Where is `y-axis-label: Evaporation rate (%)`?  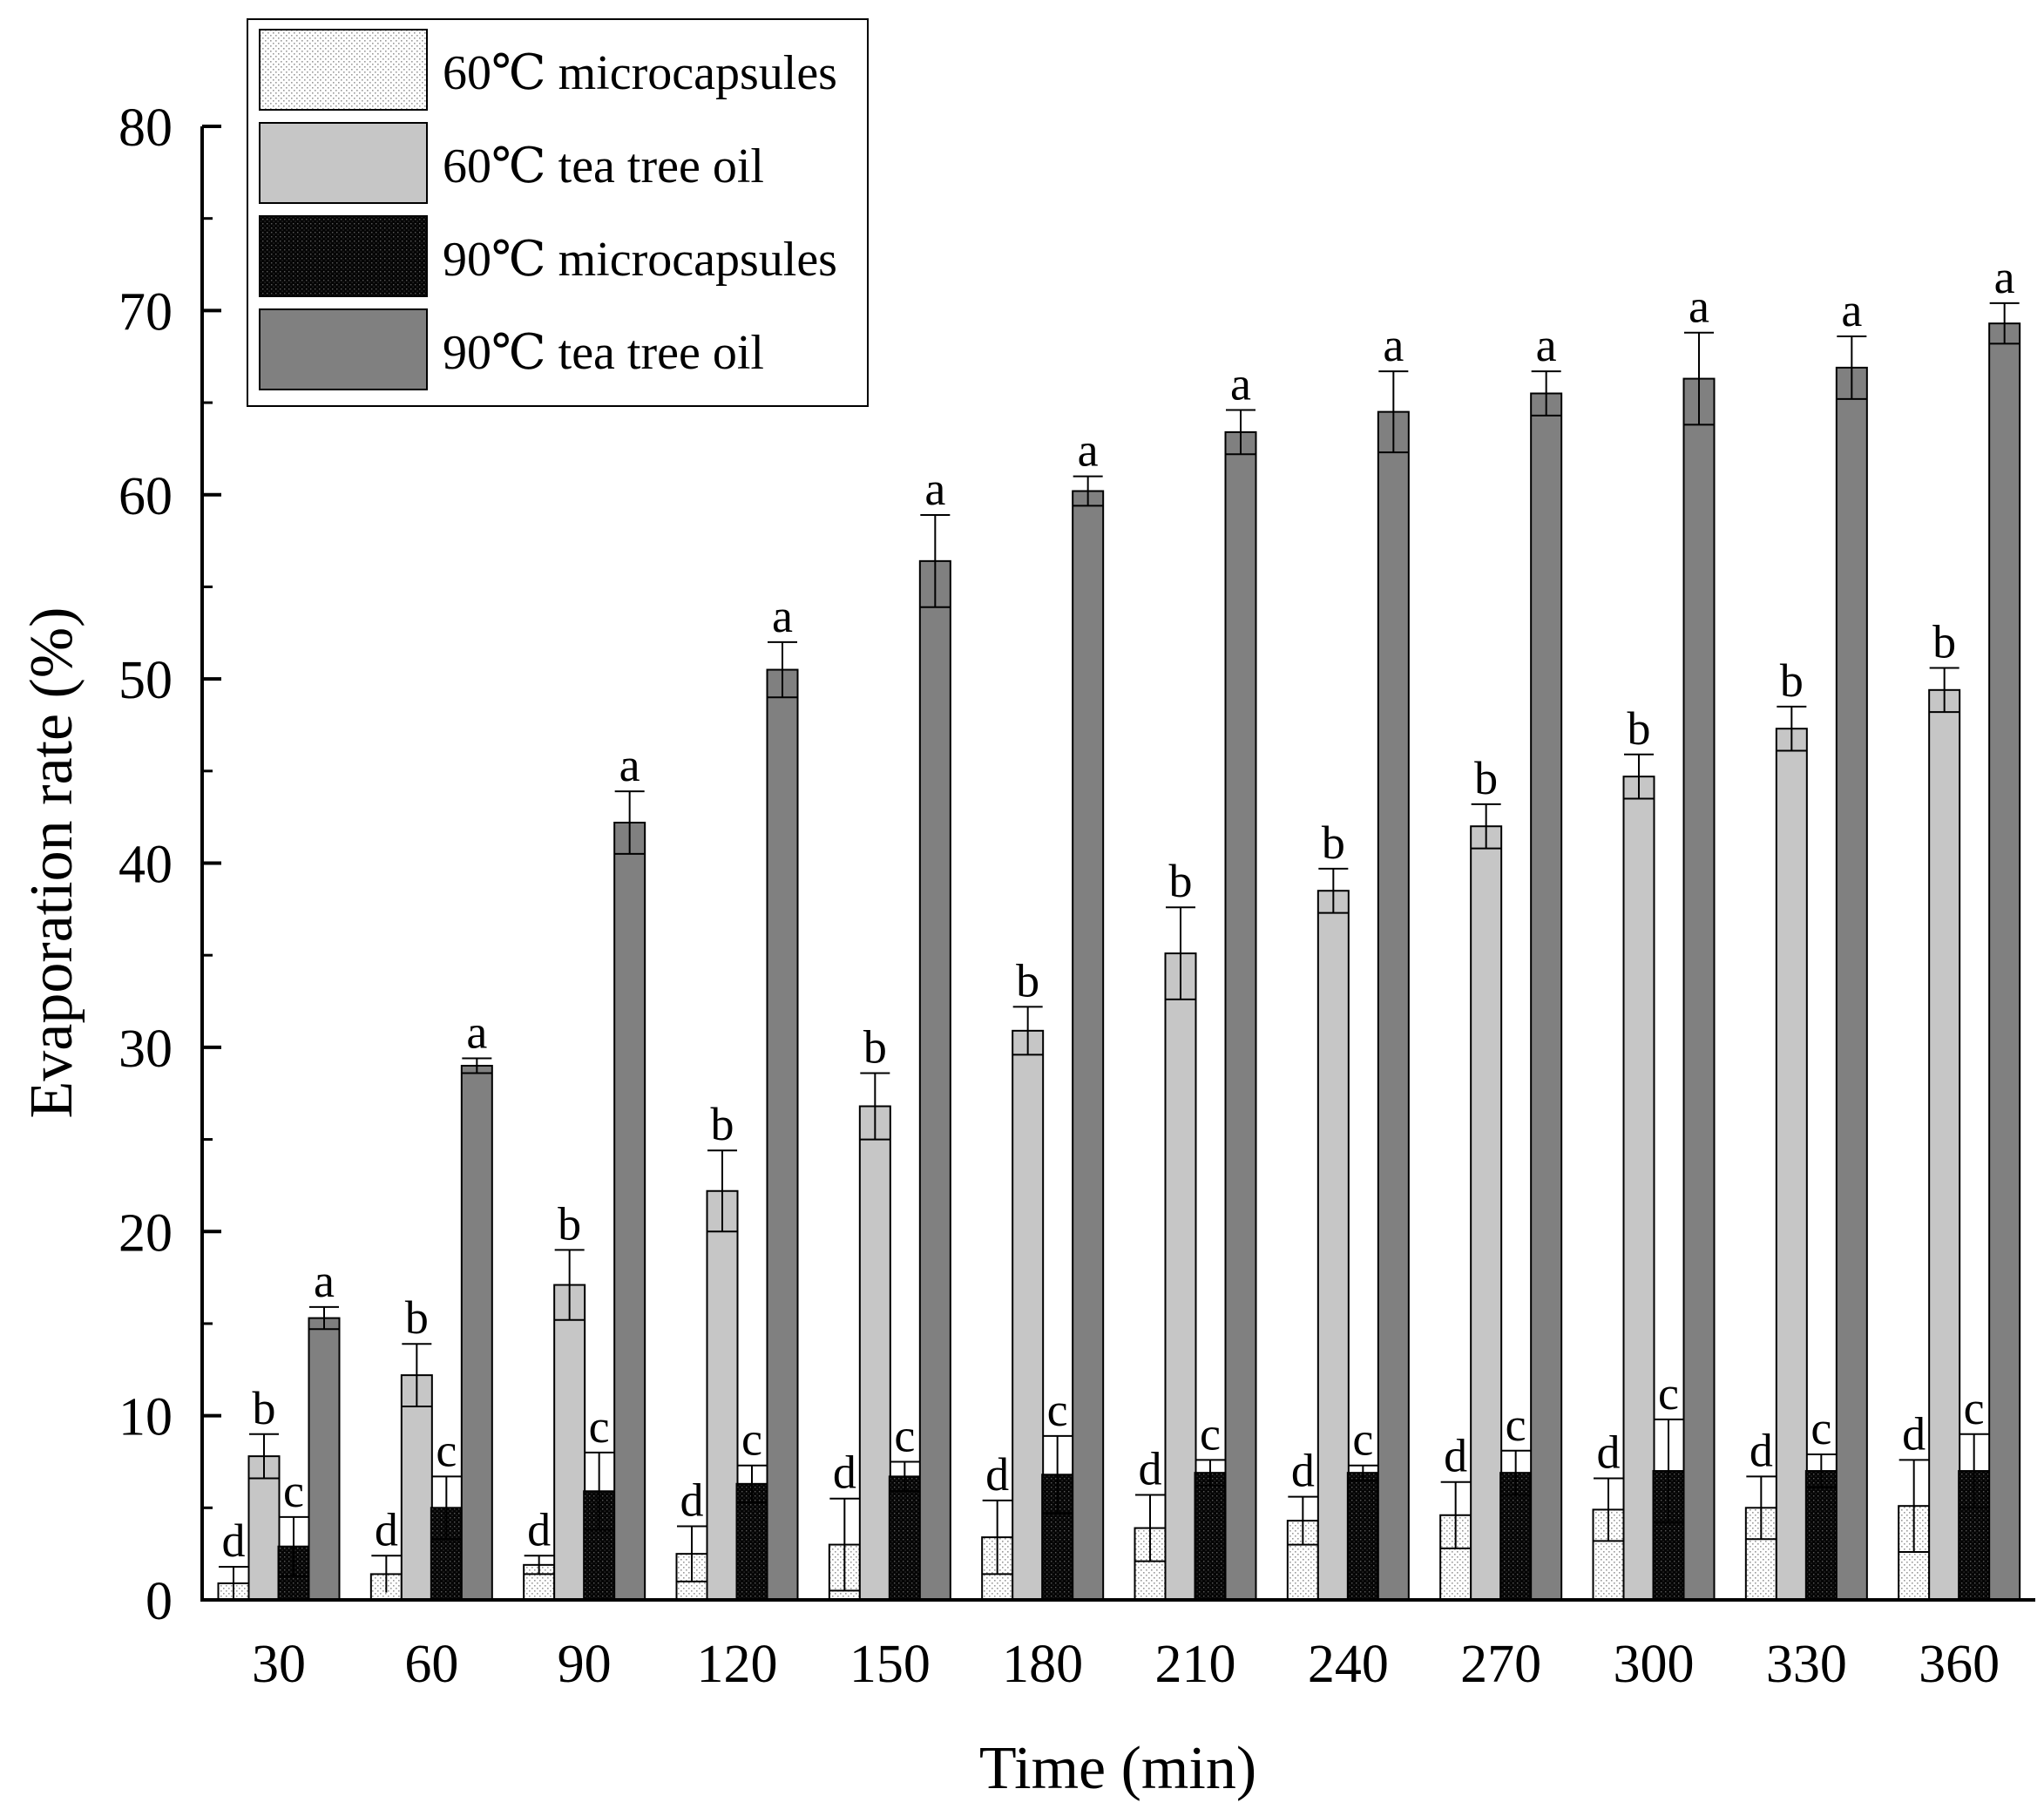
y-axis-label: Evaporation rate (%) is located at coordinates (52, 863).